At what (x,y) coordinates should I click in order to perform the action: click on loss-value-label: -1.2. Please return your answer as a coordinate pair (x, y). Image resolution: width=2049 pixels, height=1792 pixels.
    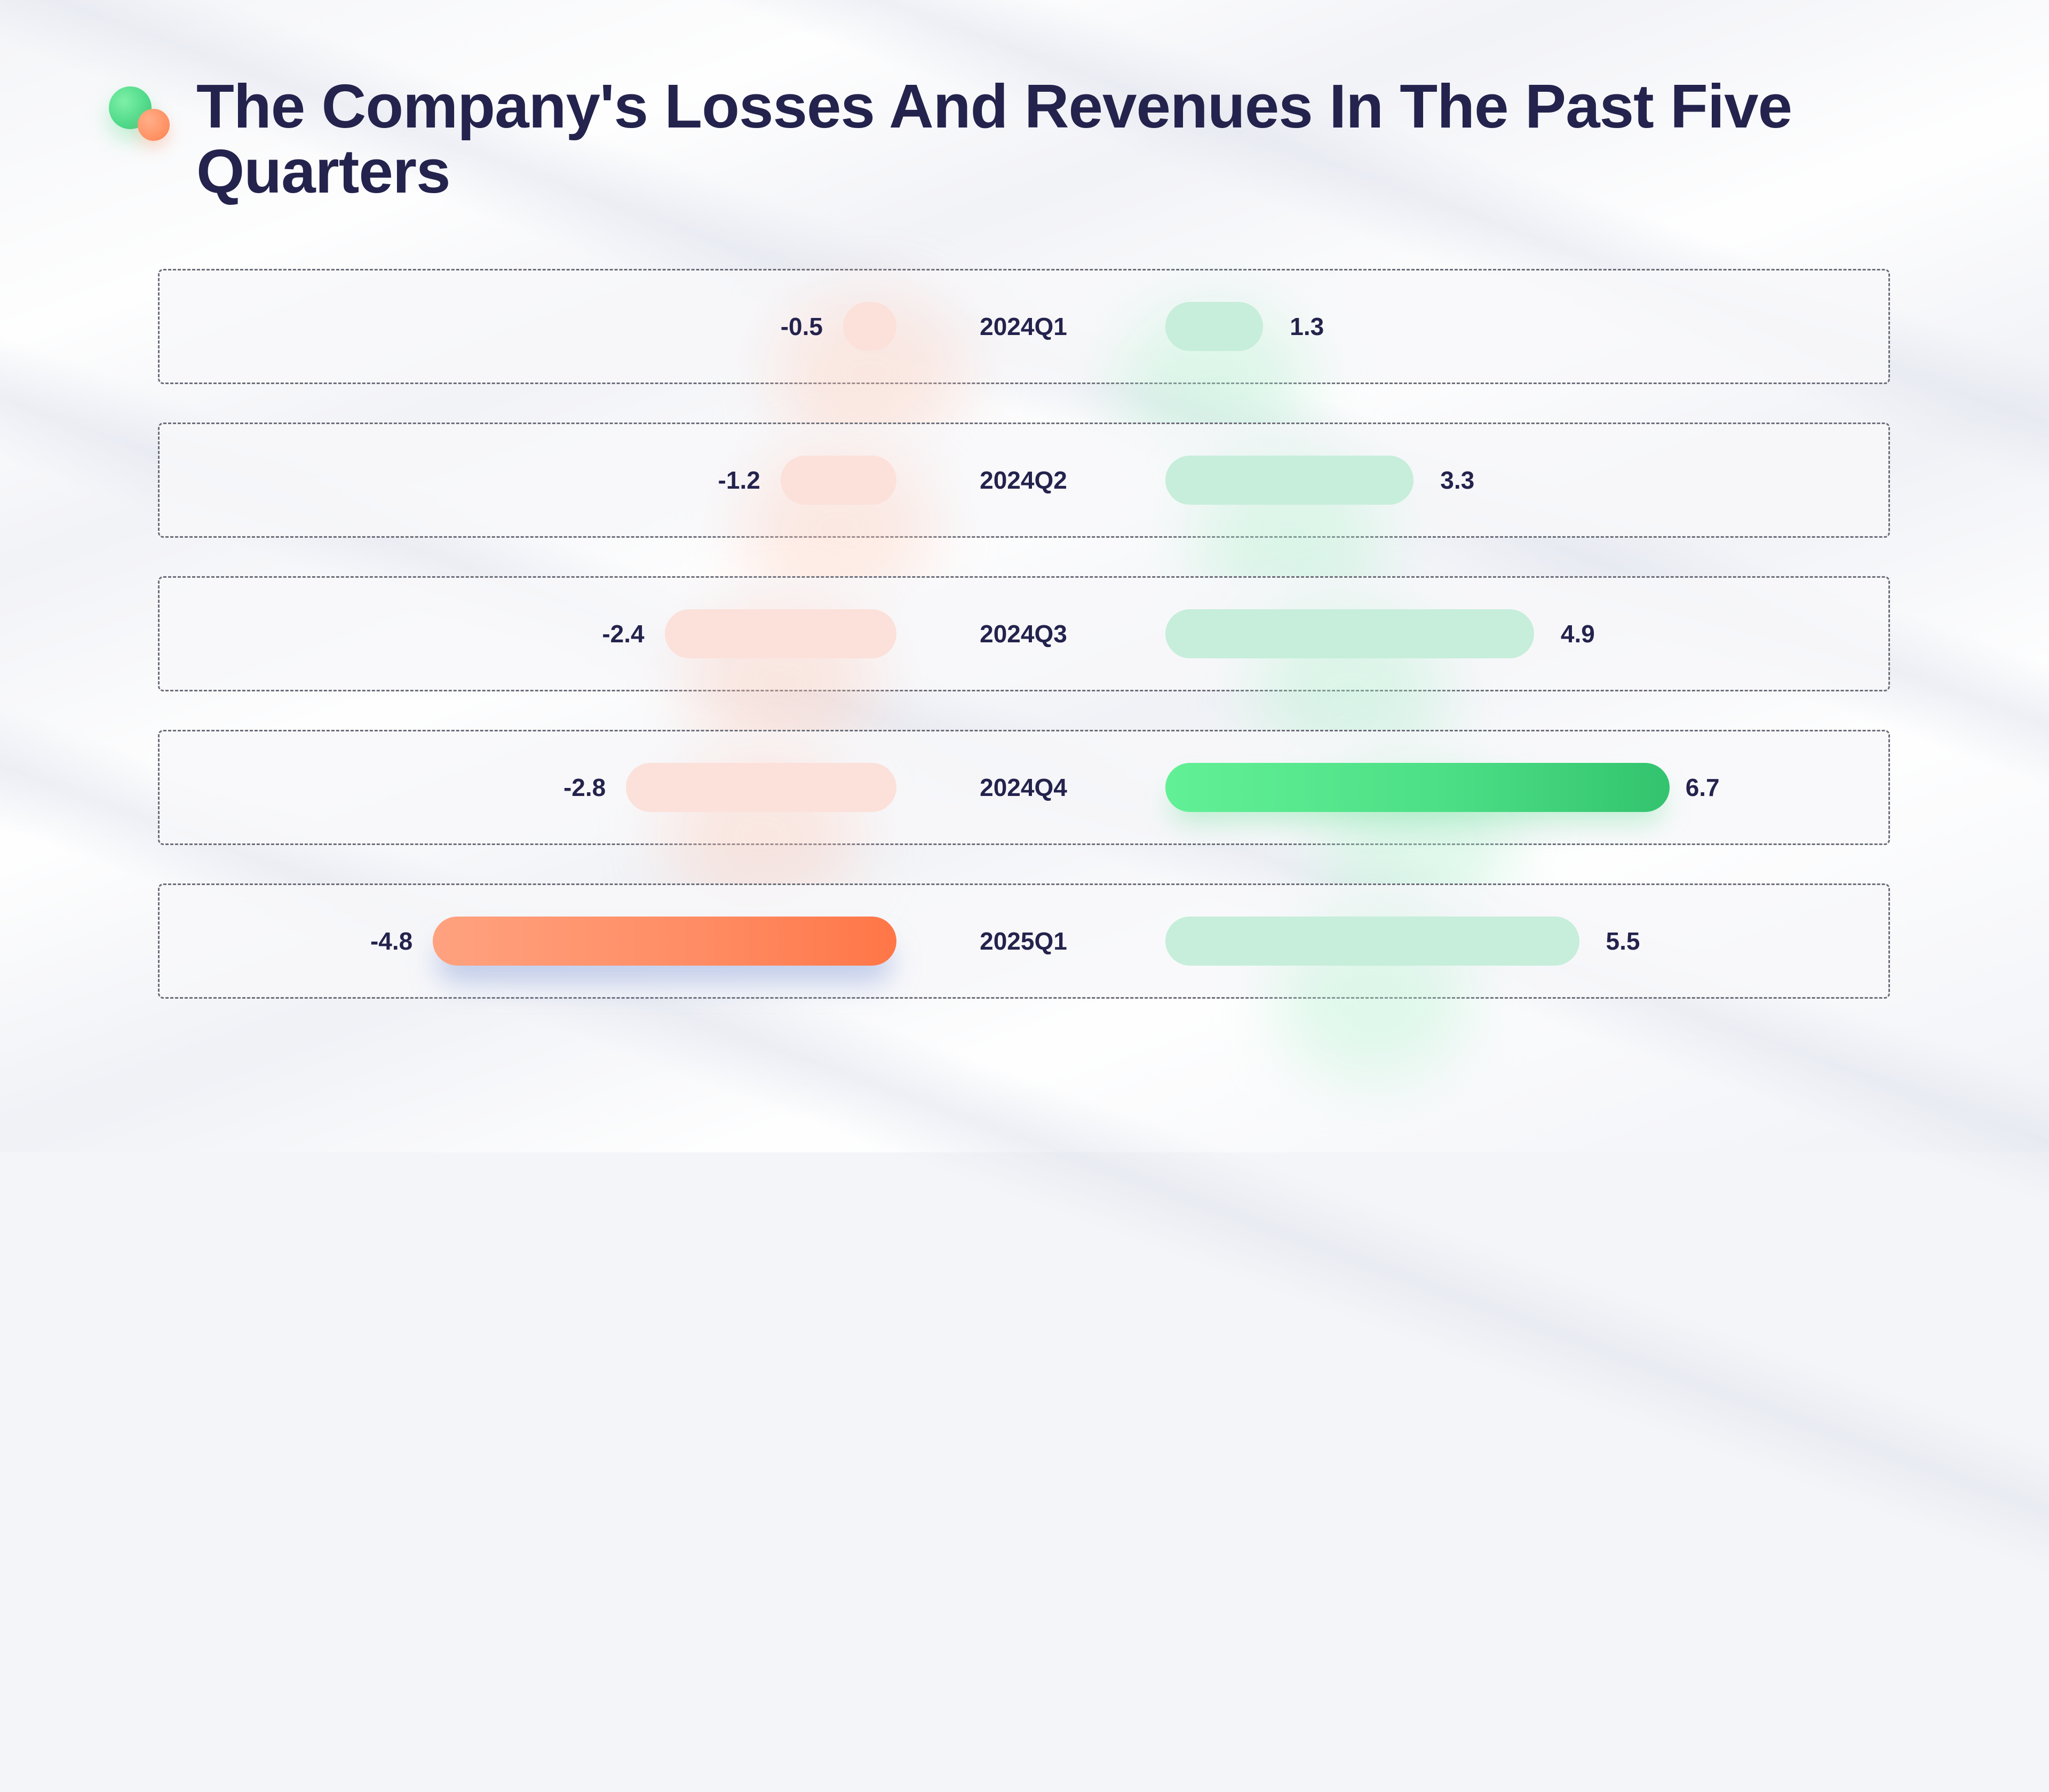
    Looking at the image, I should click on (739, 480).